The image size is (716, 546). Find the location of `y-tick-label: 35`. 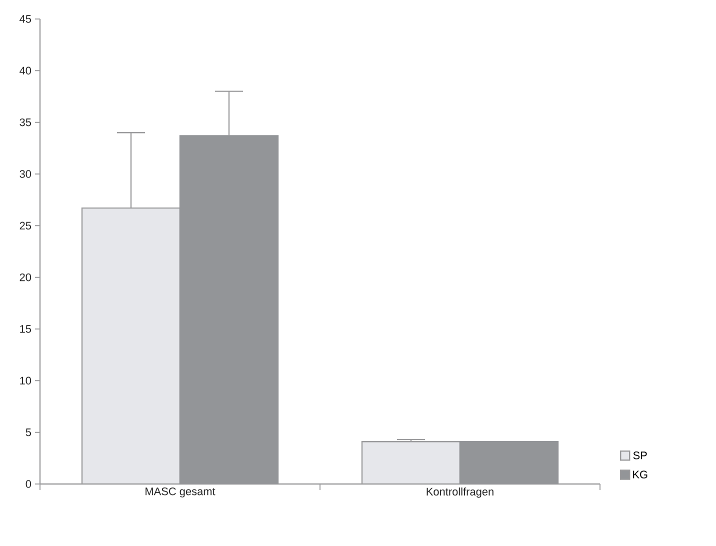

y-tick-label: 35 is located at coordinates (26, 122).